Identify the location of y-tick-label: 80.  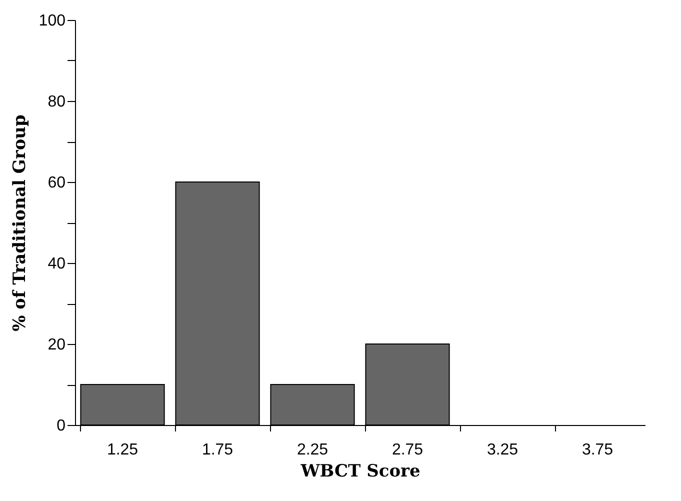
(57, 102).